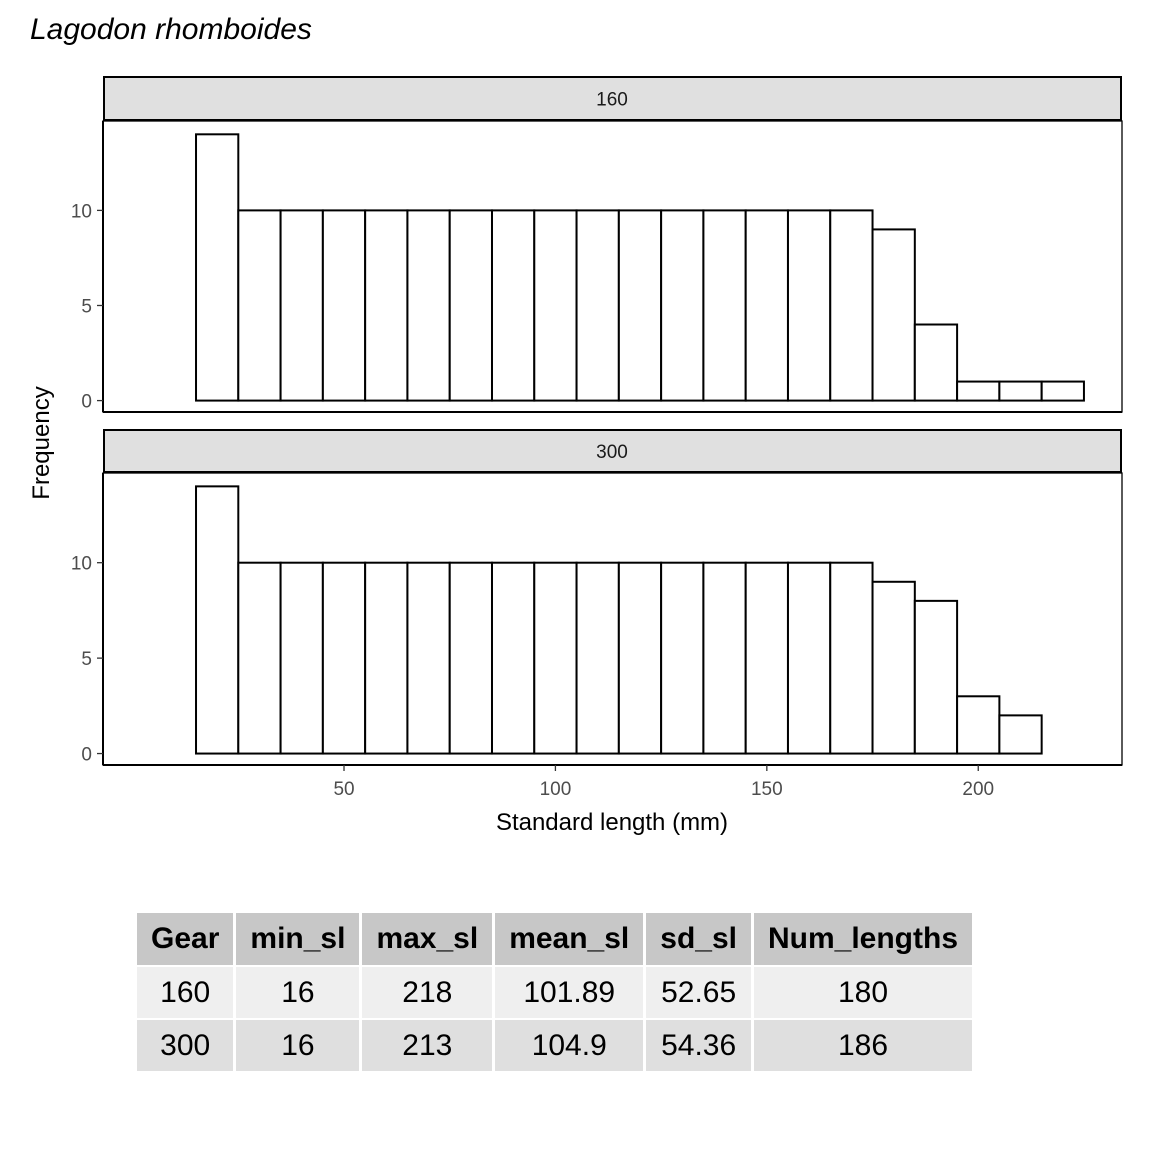 The width and height of the screenshot is (1152, 1152). I want to click on cell-gear: 160, so click(185, 992).